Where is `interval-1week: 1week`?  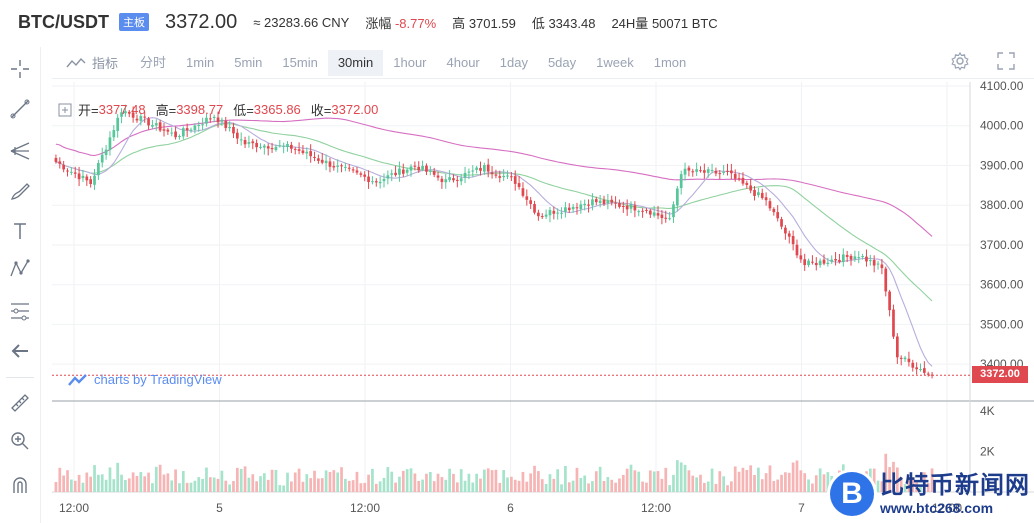 interval-1week: 1week is located at coordinates (615, 62).